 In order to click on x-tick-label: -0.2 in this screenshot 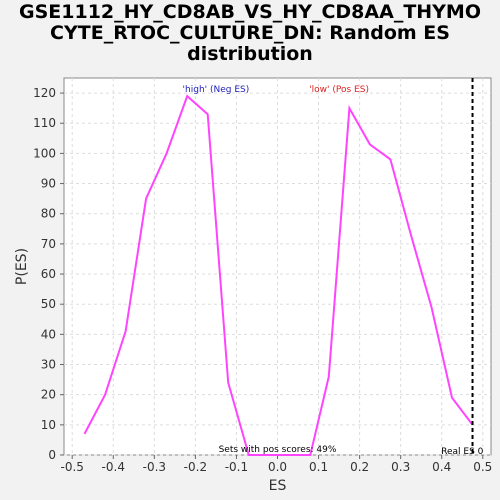, I will do `click(195, 467)`.